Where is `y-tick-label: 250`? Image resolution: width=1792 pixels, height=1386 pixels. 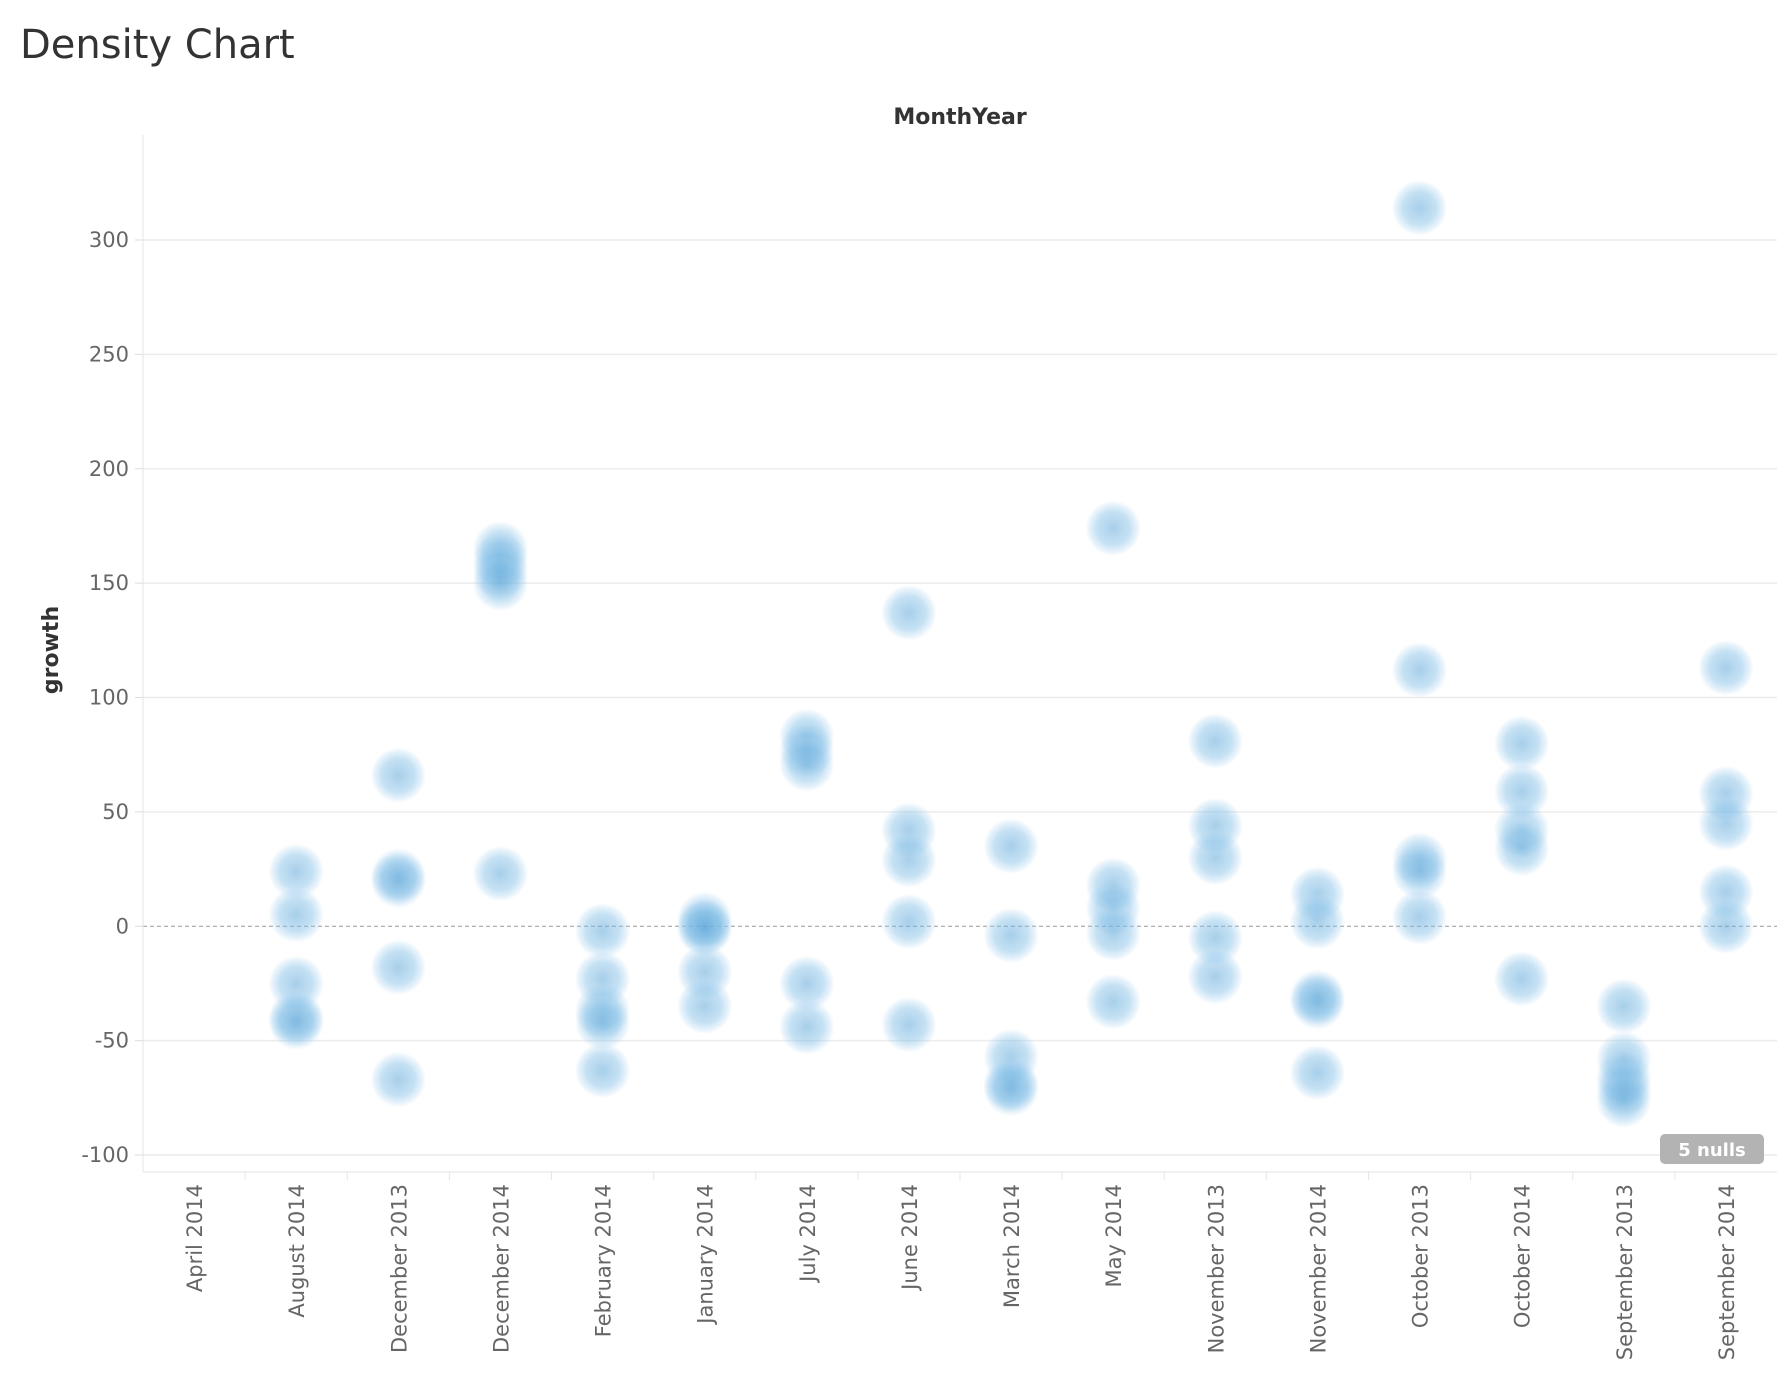
y-tick-label: 250 is located at coordinates (109, 354).